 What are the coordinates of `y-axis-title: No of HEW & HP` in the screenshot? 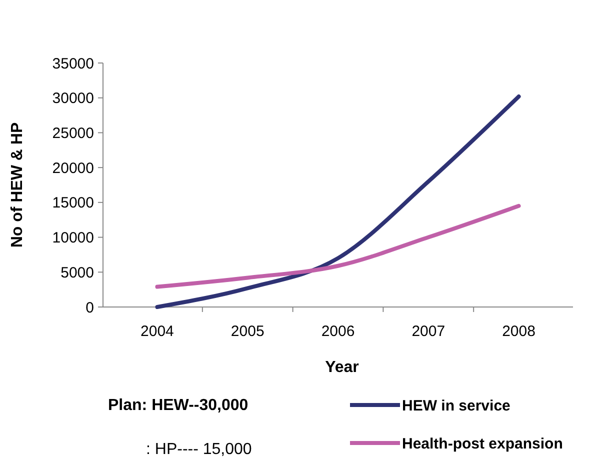 It's located at (17, 185).